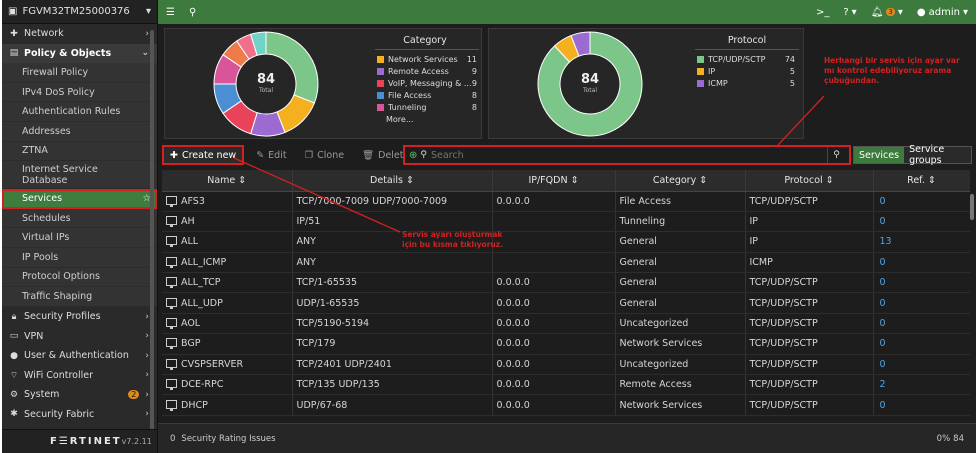 The height and width of the screenshot is (453, 978). I want to click on sidebar-item-system: ⚙ System 2 ›, so click(79, 395).